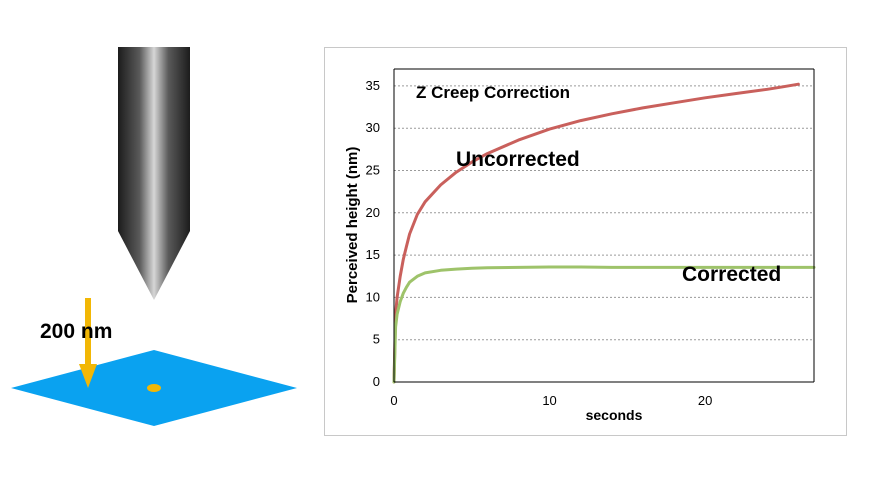  Describe the element at coordinates (373, 254) in the screenshot. I see `y-tick-label: 15` at that location.